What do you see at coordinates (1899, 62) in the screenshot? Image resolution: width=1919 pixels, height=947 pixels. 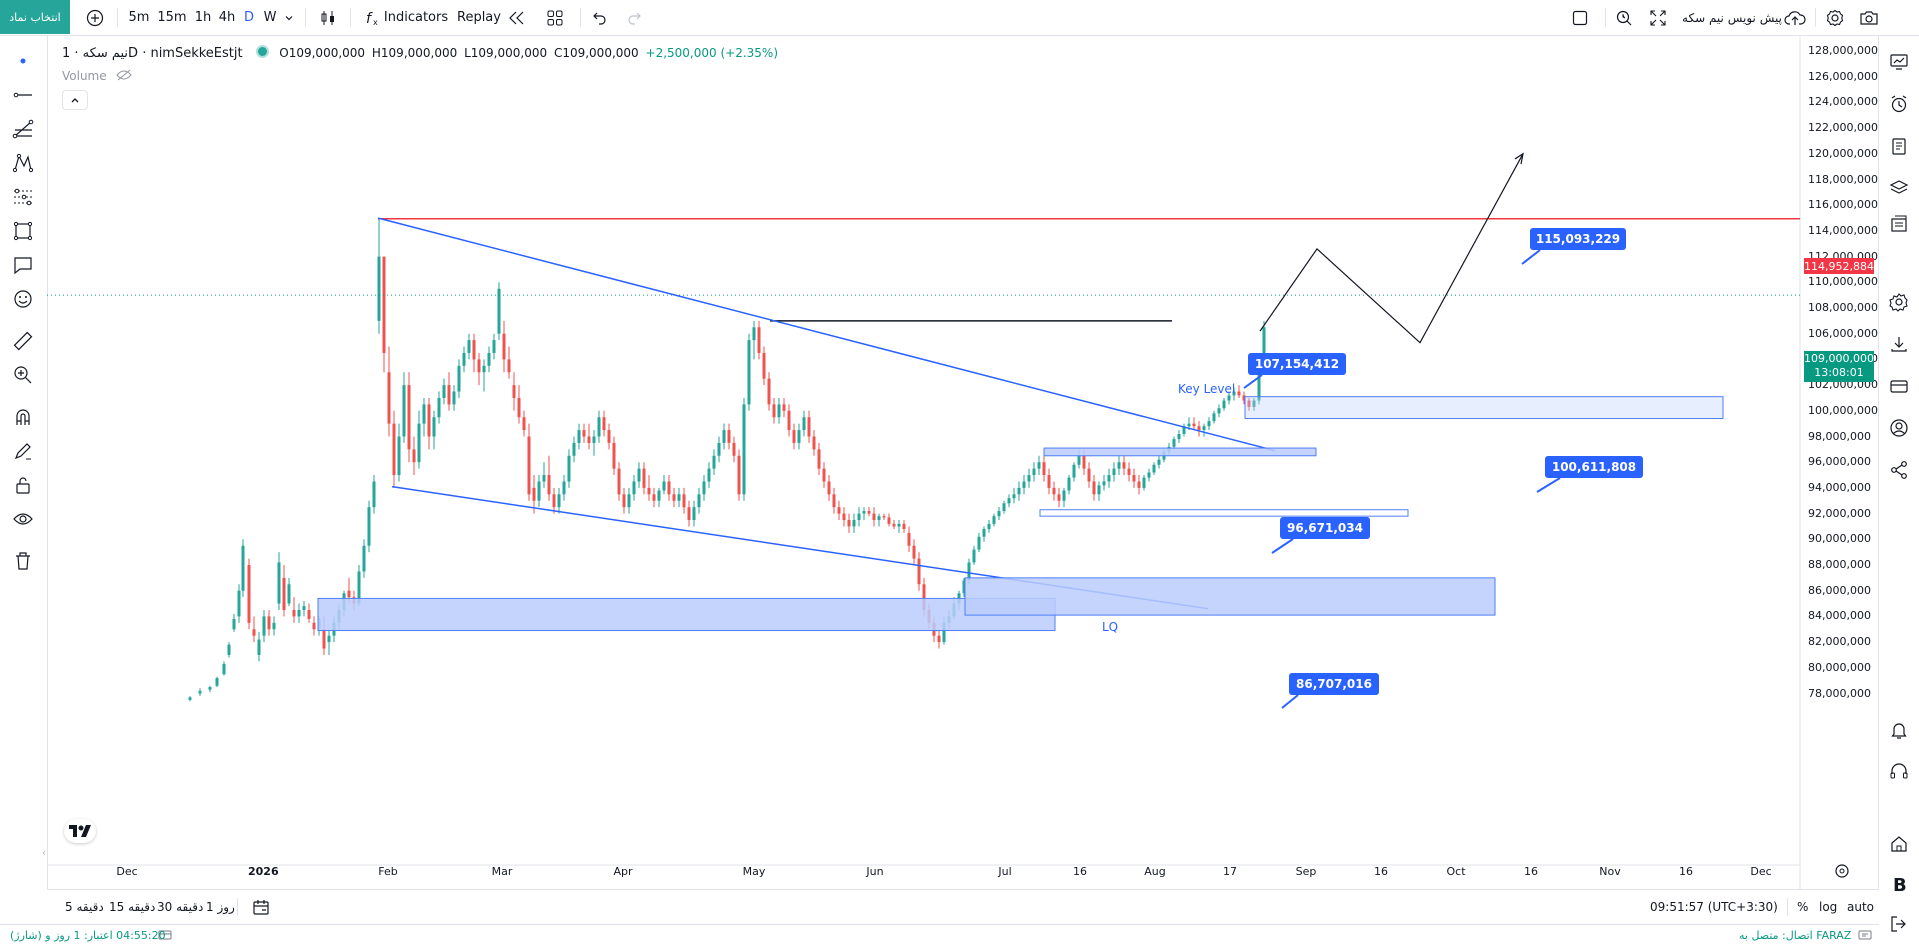 I see `watchlist-icon` at bounding box center [1899, 62].